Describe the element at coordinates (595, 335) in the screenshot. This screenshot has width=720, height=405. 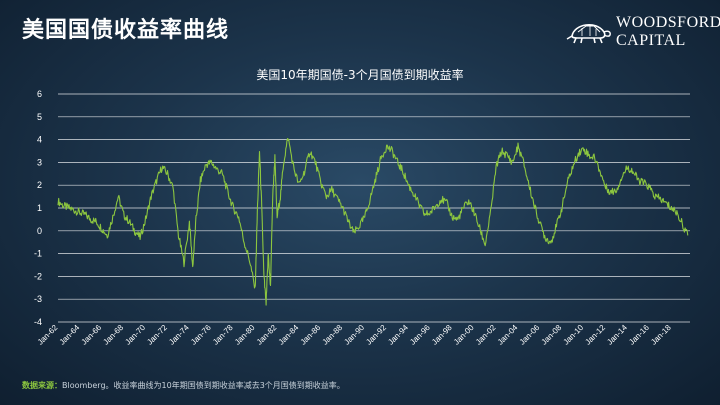
I see `x-tick-label: Jan-12` at that location.